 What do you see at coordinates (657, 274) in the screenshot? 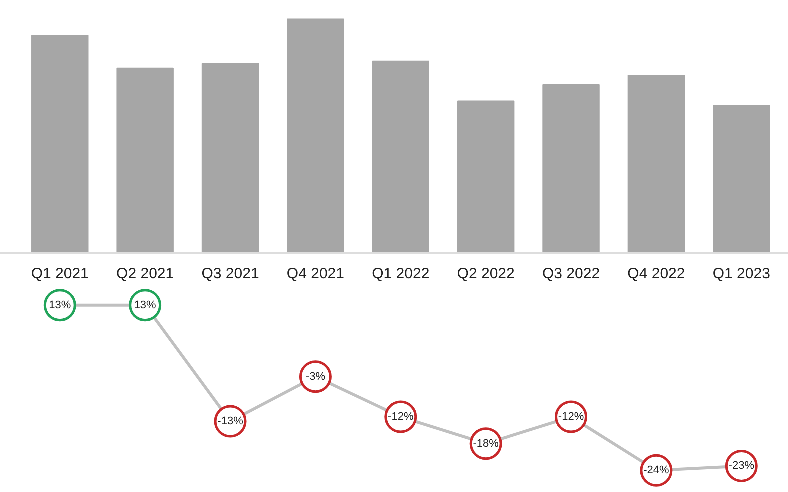
I see `x-tick-label: Q4 2022` at bounding box center [657, 274].